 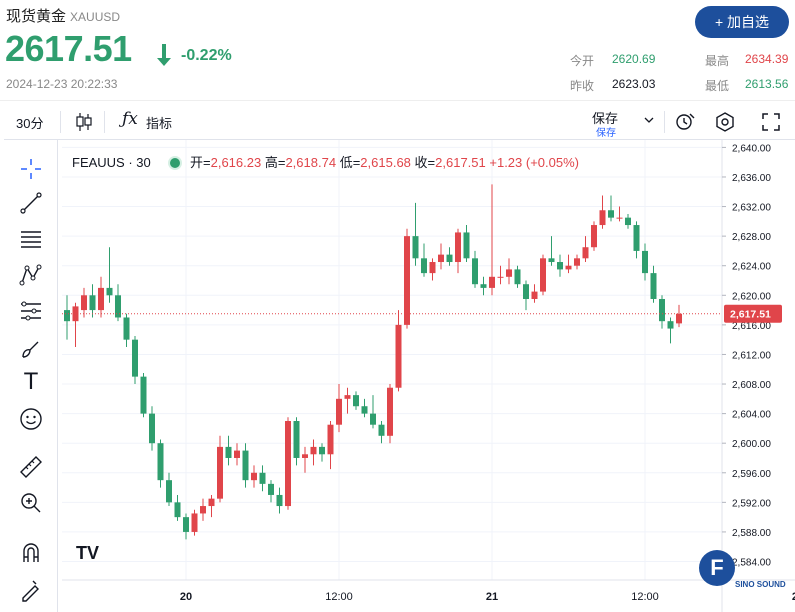 I want to click on fx-icon: ƒx, so click(x=130, y=119).